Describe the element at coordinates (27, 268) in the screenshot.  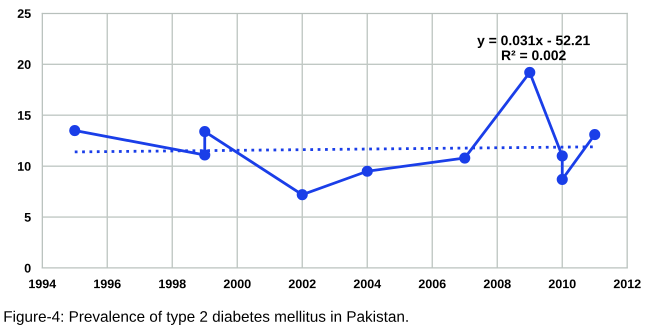
I see `y-tick-label: 0` at that location.